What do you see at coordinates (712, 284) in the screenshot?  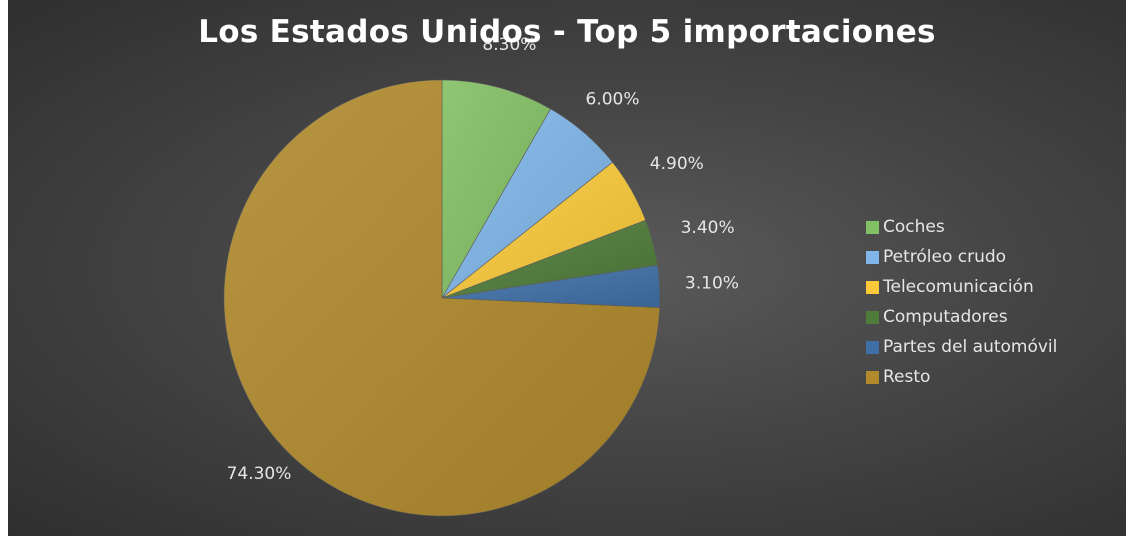 I see `data-label: 3.10%` at bounding box center [712, 284].